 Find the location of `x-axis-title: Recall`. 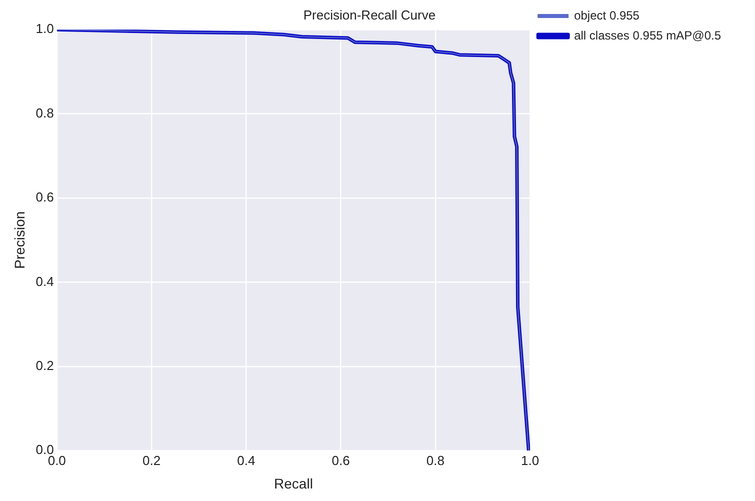

x-axis-title: Recall is located at coordinates (293, 483).